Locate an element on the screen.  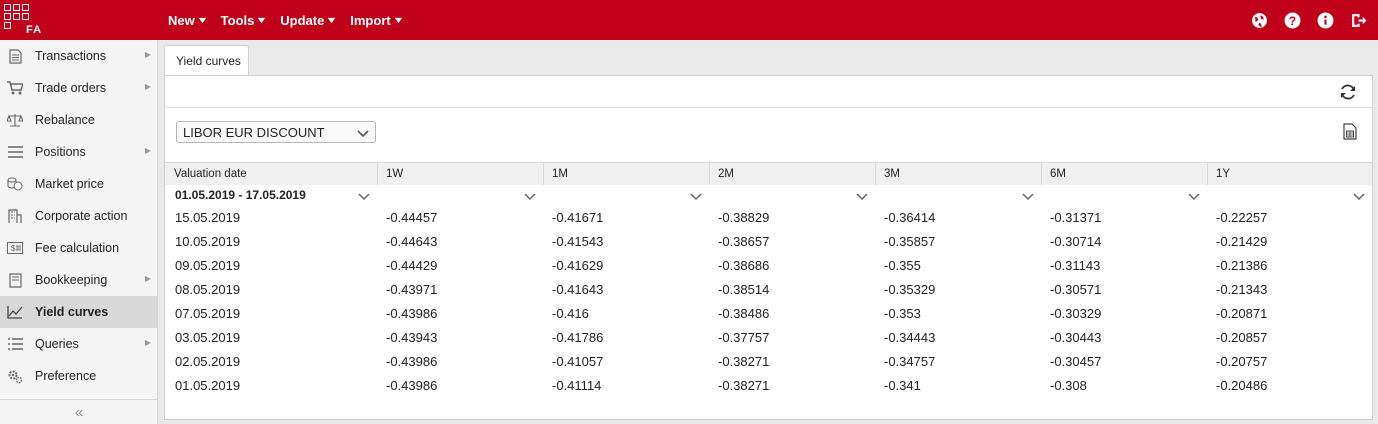
column-header-1w: 1W is located at coordinates (460, 184).